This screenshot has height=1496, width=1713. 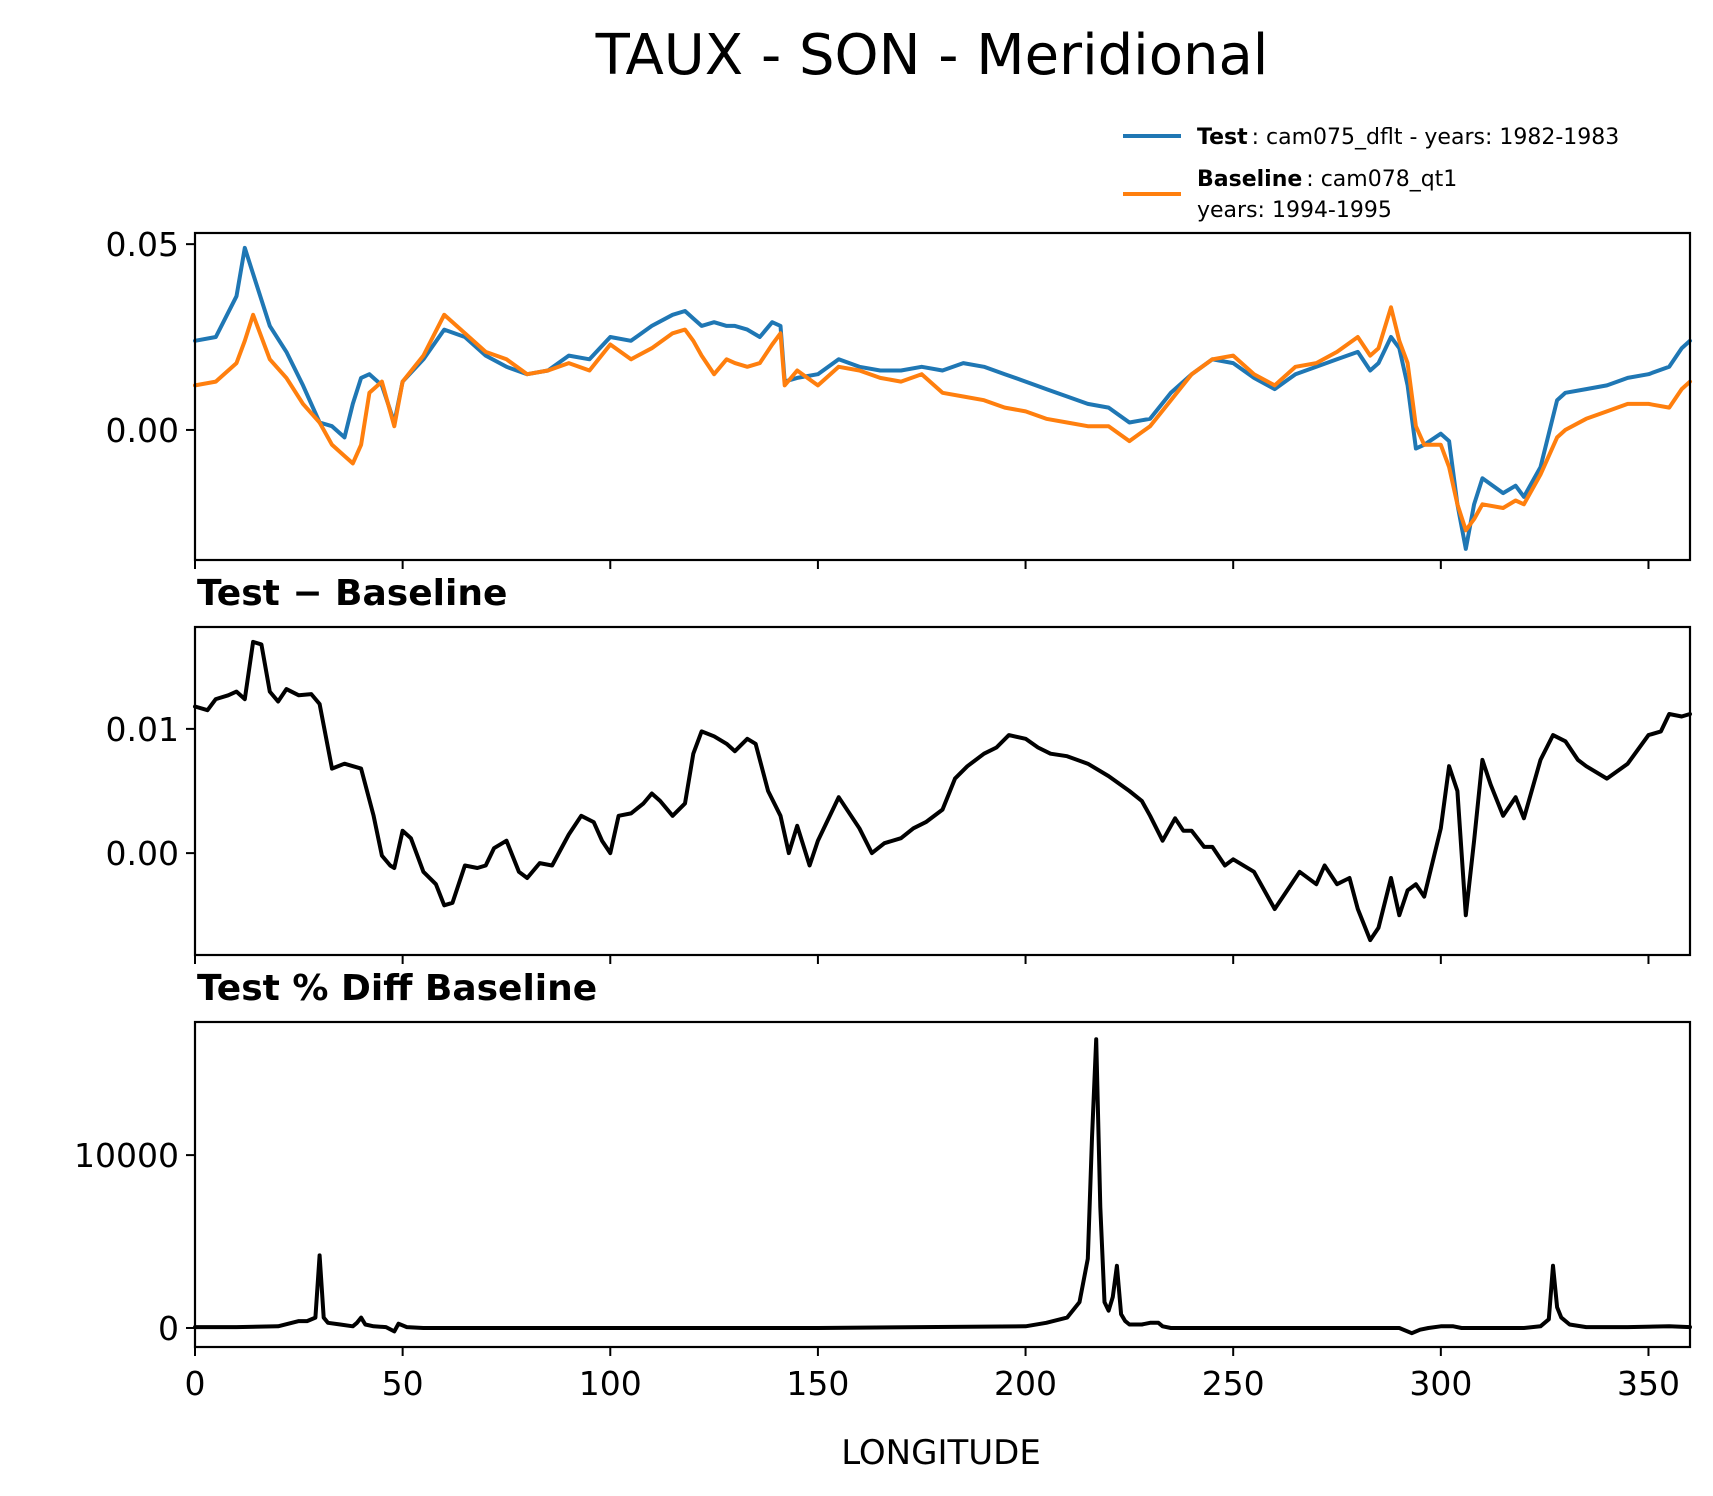 What do you see at coordinates (397, 988) in the screenshot?
I see `panel-title-2: Test % Diff Baseline` at bounding box center [397, 988].